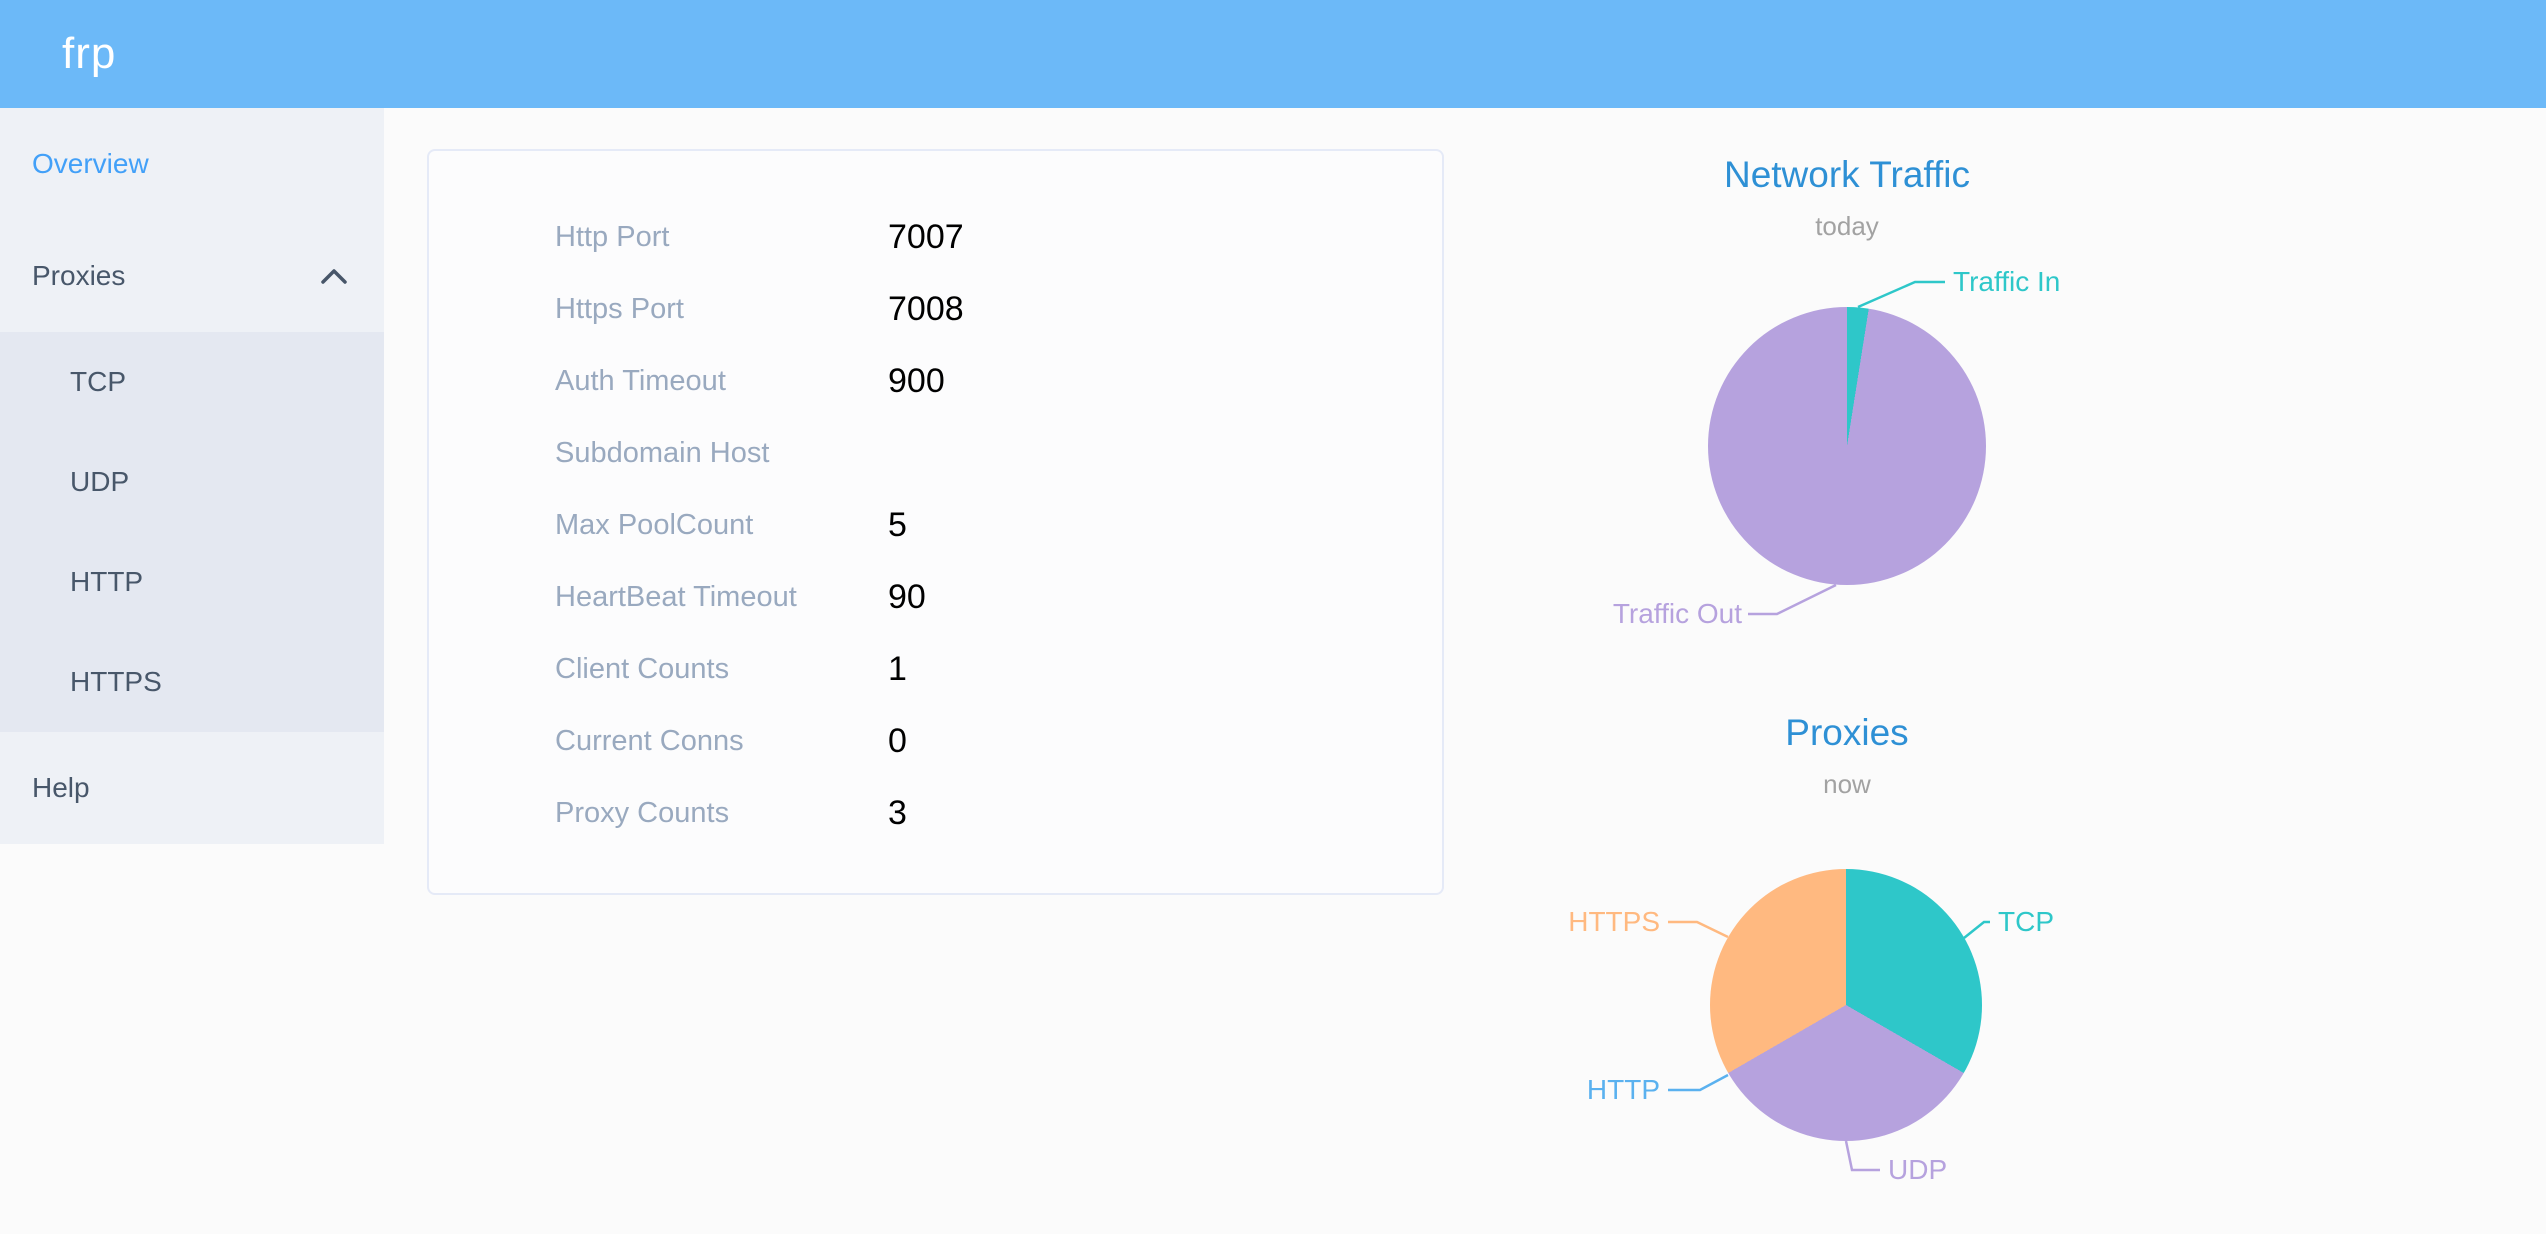  Describe the element at coordinates (926, 308) in the screenshot. I see `info-value: 7008` at that location.